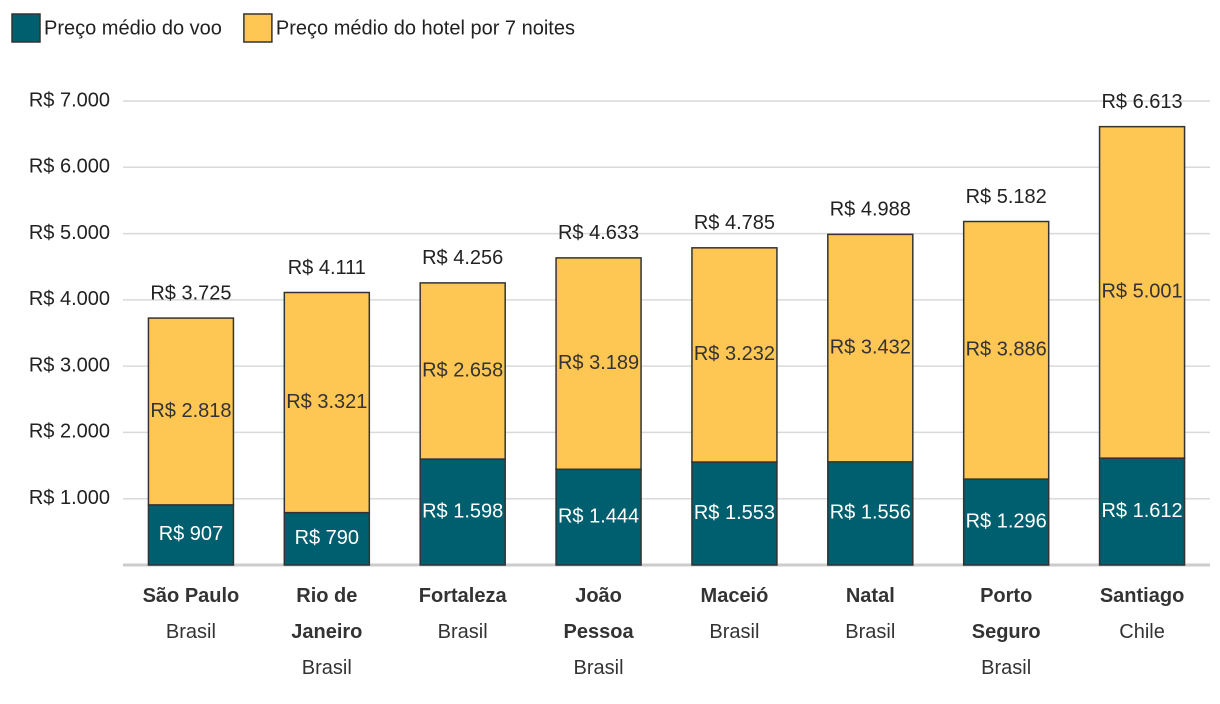  I want to click on total-label: R$ 4.111, so click(327, 268).